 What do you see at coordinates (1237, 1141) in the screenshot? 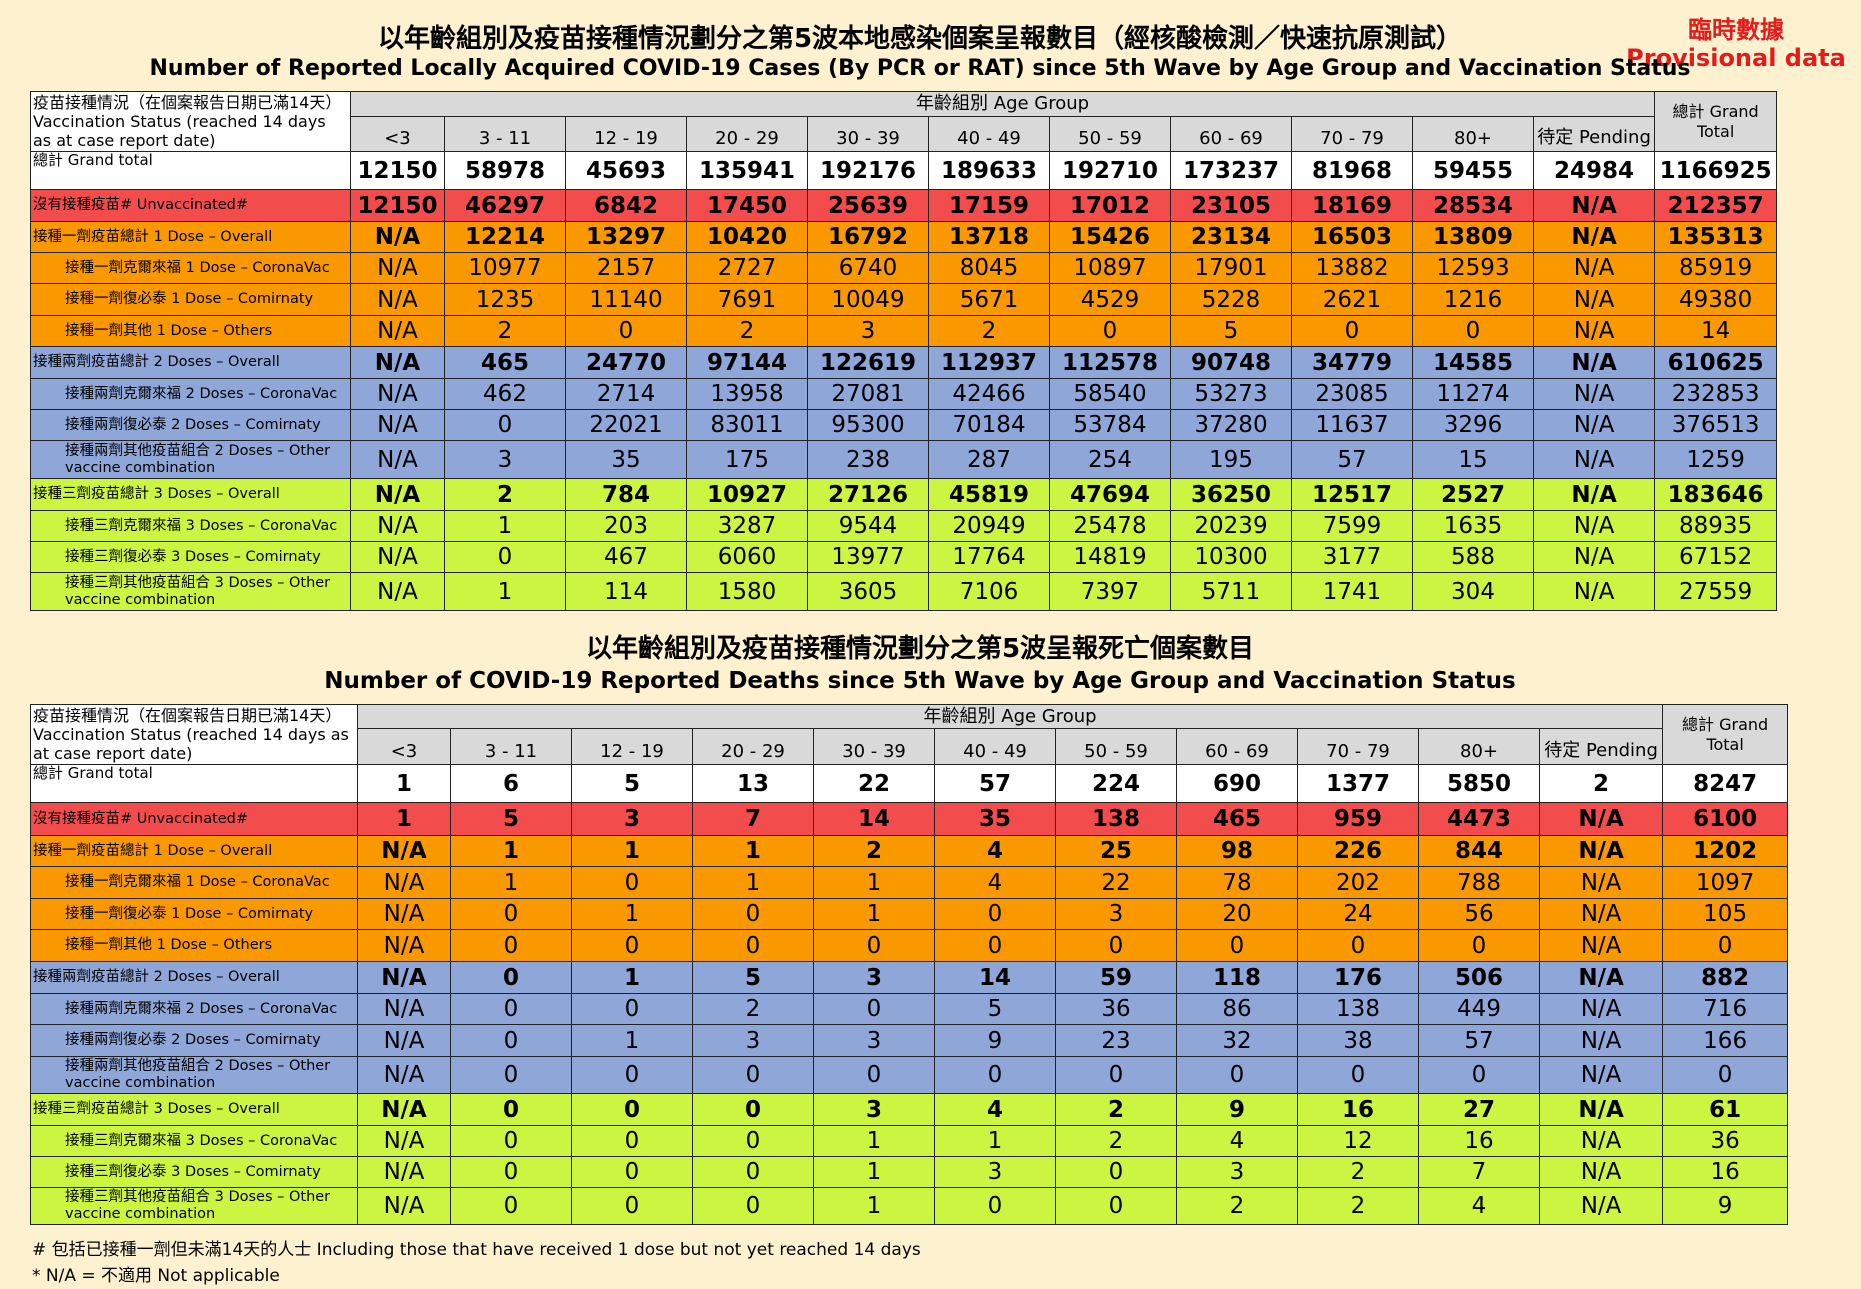
I see `table-cell: 4` at bounding box center [1237, 1141].